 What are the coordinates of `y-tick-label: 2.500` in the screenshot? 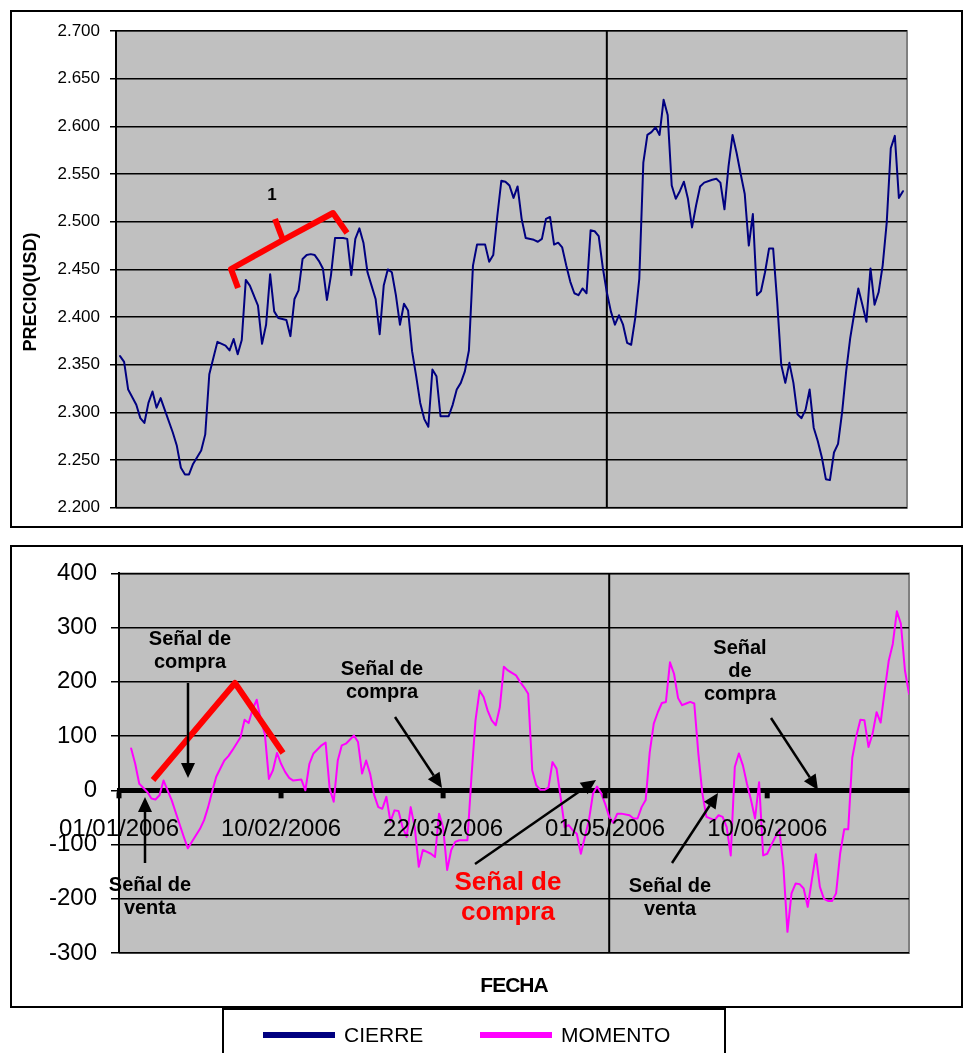 It's located at (78, 221).